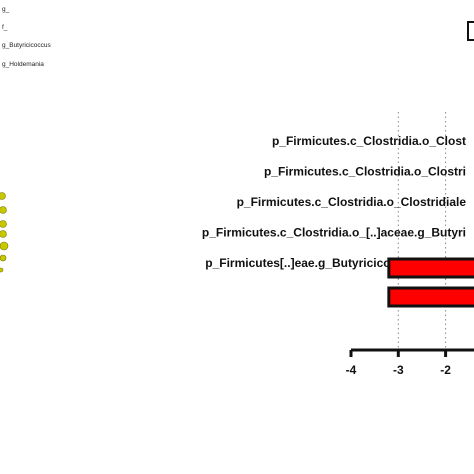  I want to click on bar-label: p_Firmicutes.c_Clostridia.o_Clost, so click(369, 141).